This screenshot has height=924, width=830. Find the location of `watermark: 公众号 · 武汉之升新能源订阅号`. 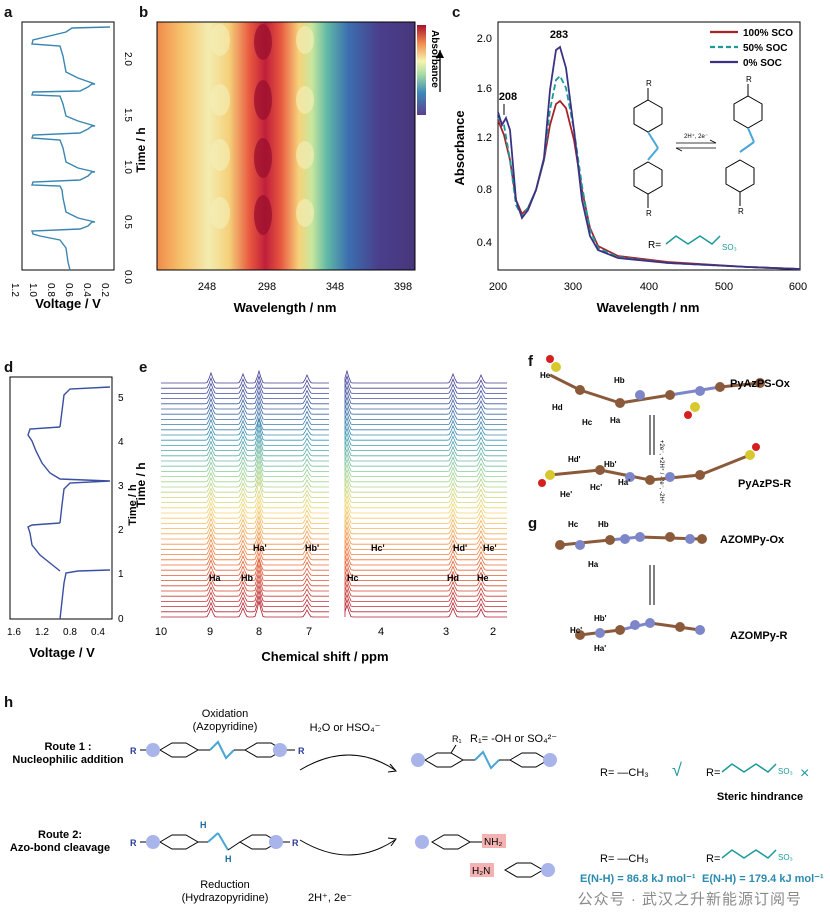

watermark: 公众号 · 武汉之升新能源订阅号 is located at coordinates (689, 899).